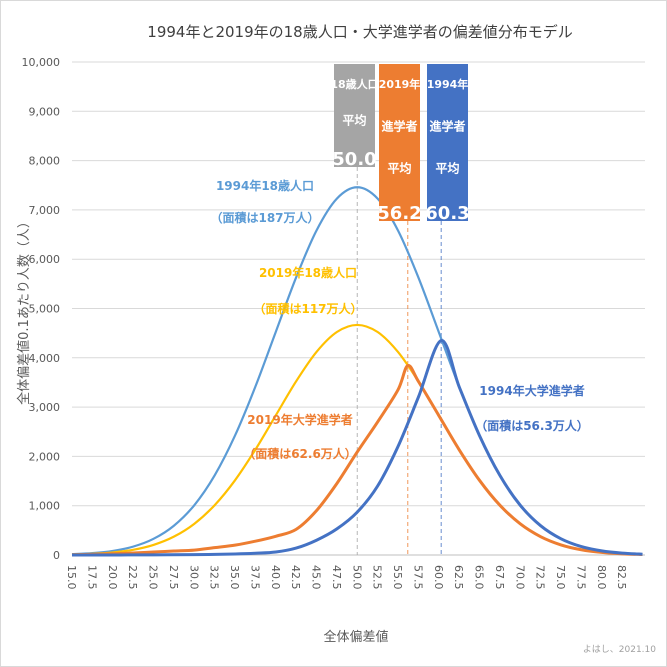  Describe the element at coordinates (448, 84) in the screenshot. I see `mean-box-text: 1994年` at that location.